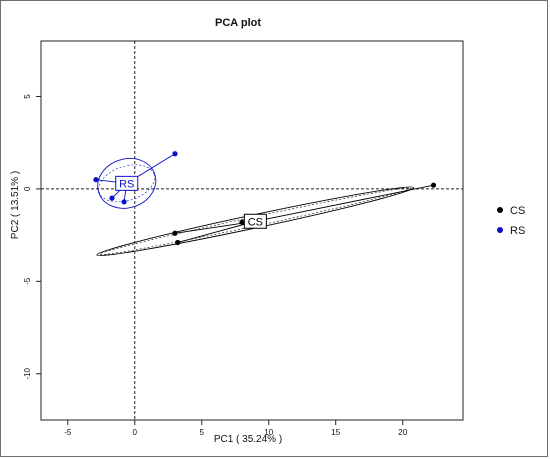 This screenshot has width=550, height=459. What do you see at coordinates (27, 373) in the screenshot?
I see `y-tick-label: -10` at bounding box center [27, 373].